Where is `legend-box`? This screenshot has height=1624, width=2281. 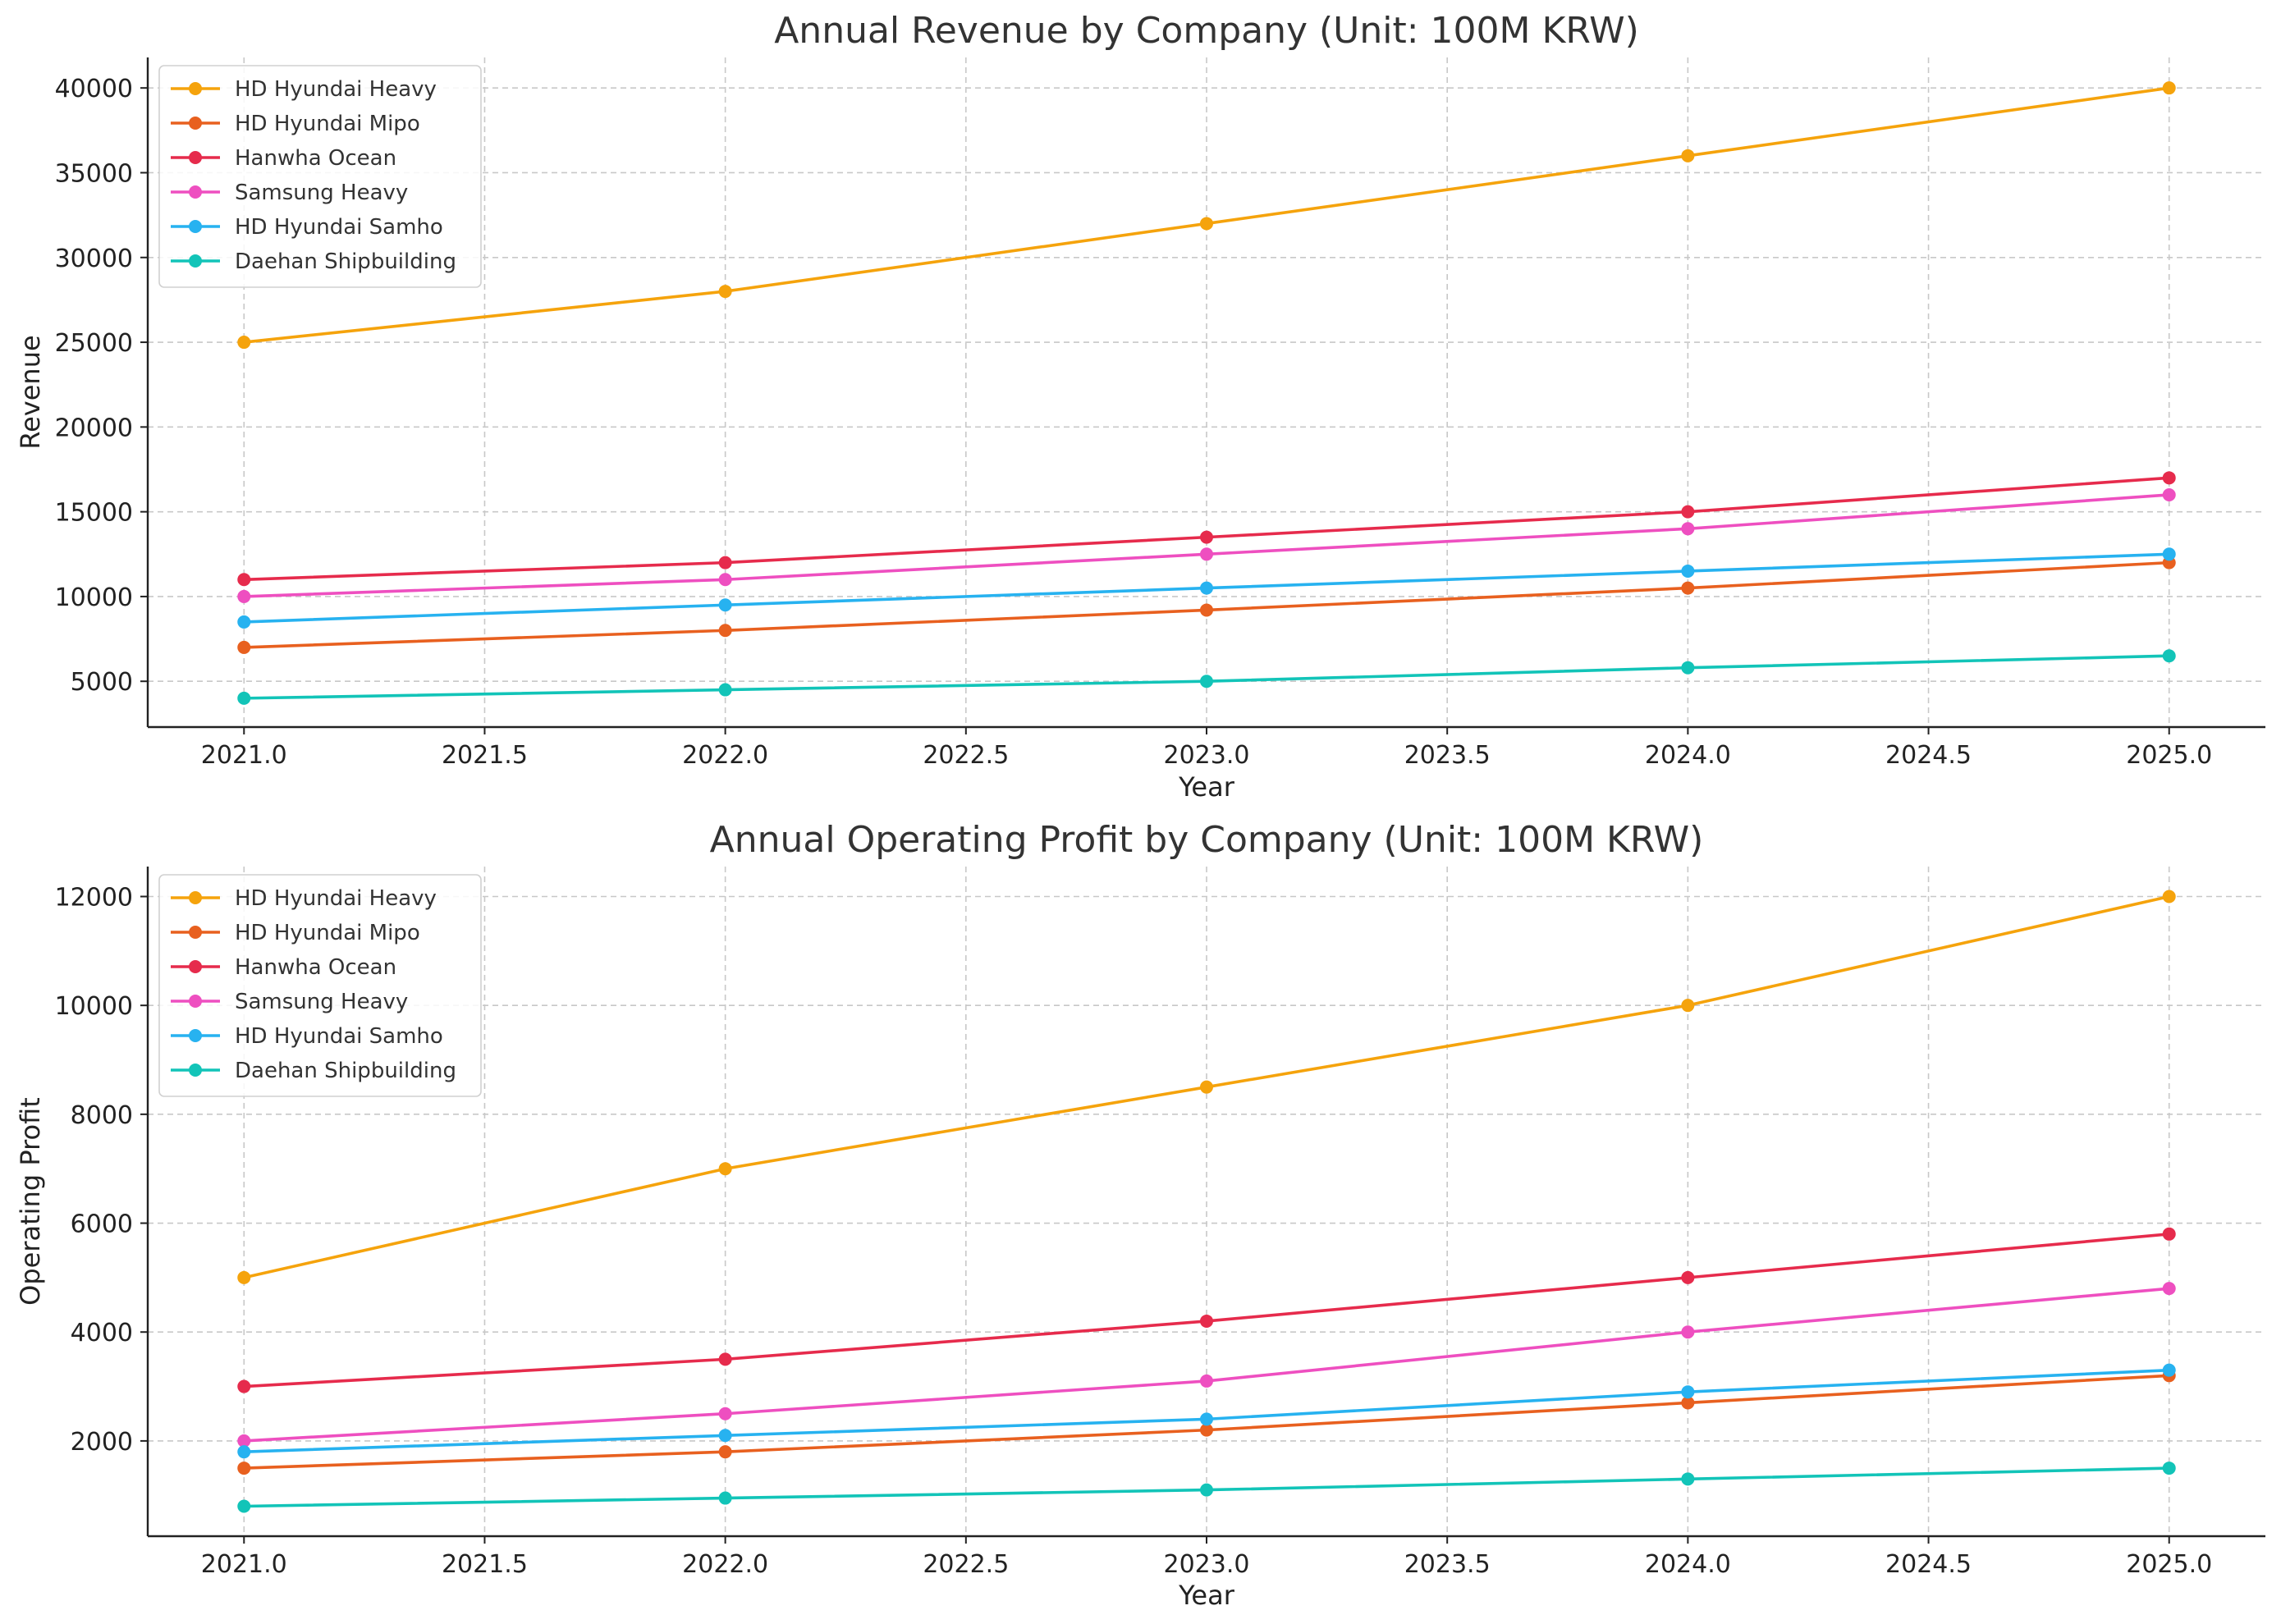 legend-box is located at coordinates (320, 176).